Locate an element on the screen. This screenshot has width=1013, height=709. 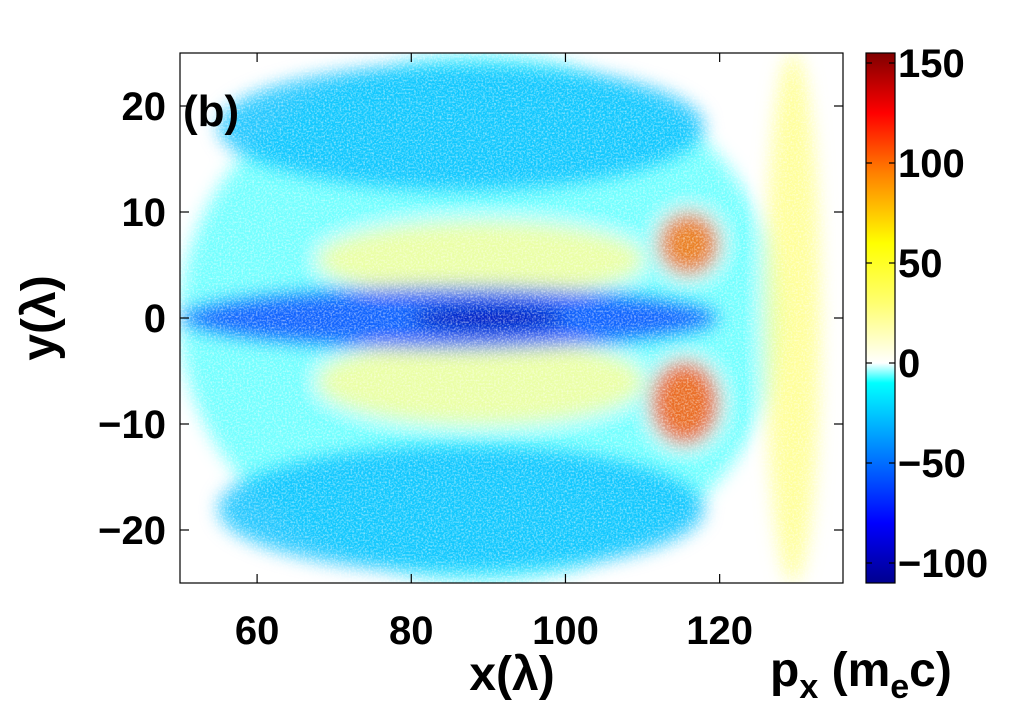
y-tick-label: −20 is located at coordinates (132, 531).